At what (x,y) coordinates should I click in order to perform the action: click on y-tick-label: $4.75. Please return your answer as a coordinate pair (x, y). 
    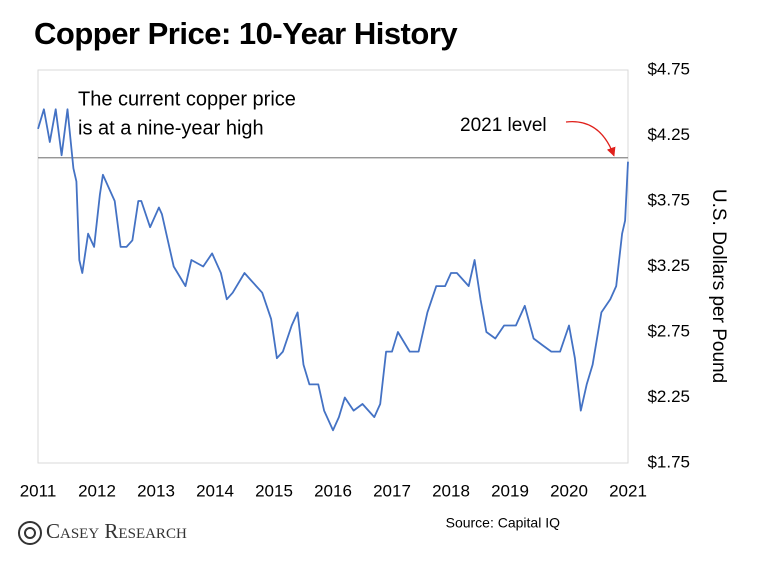
    Looking at the image, I should click on (668, 68).